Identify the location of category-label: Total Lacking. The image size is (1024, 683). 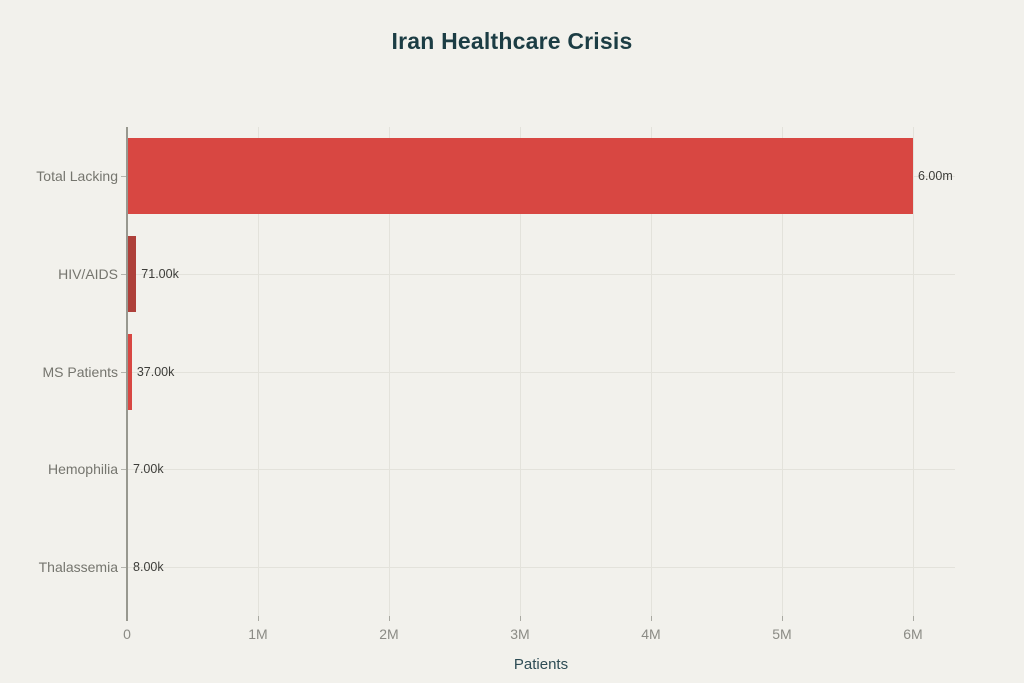
(77, 175).